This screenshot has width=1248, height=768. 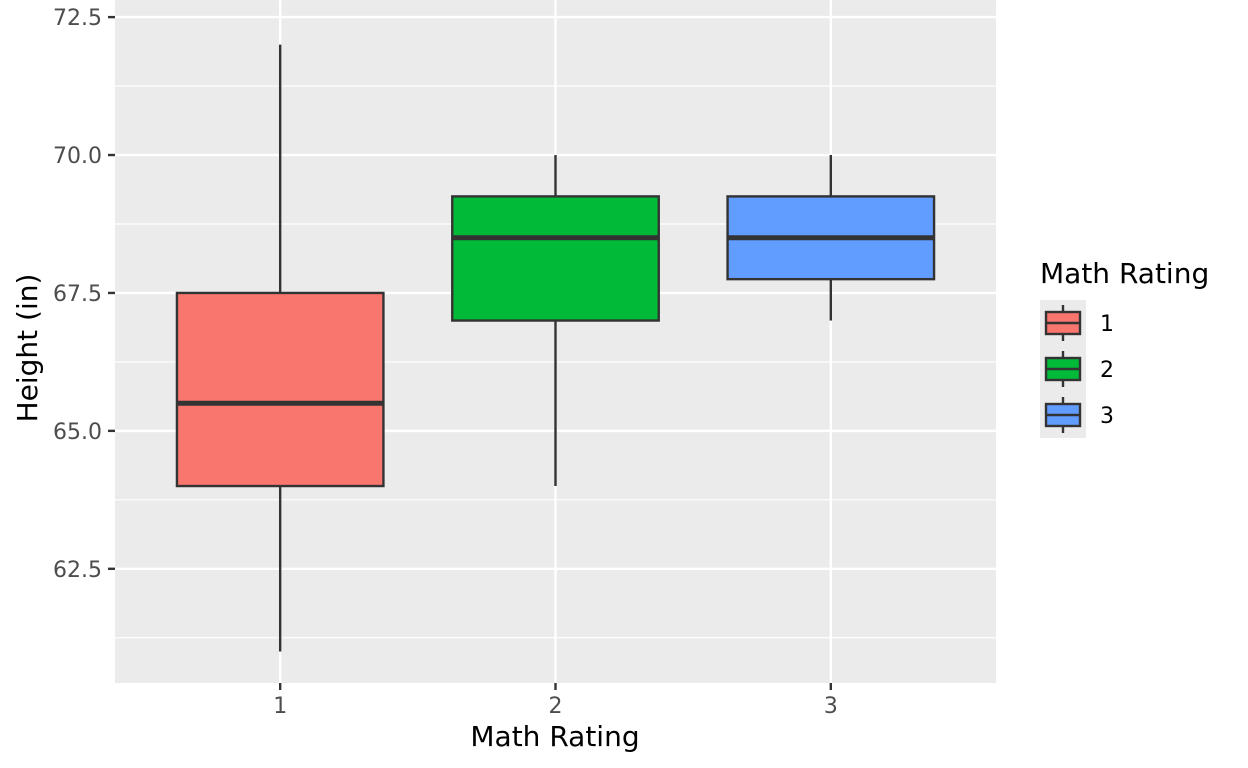 I want to click on y-tick-label: 70.0, so click(x=77, y=156).